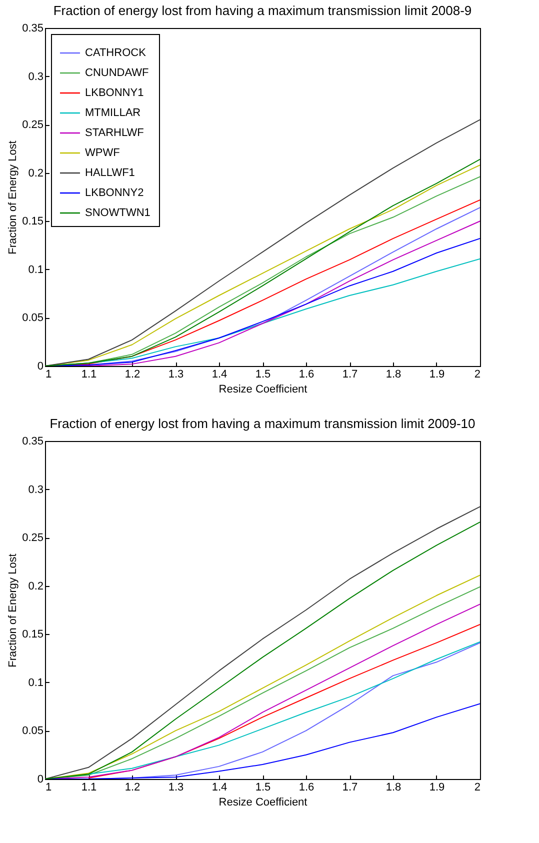  I want to click on legend-label: LKBONNY2, so click(114, 193).